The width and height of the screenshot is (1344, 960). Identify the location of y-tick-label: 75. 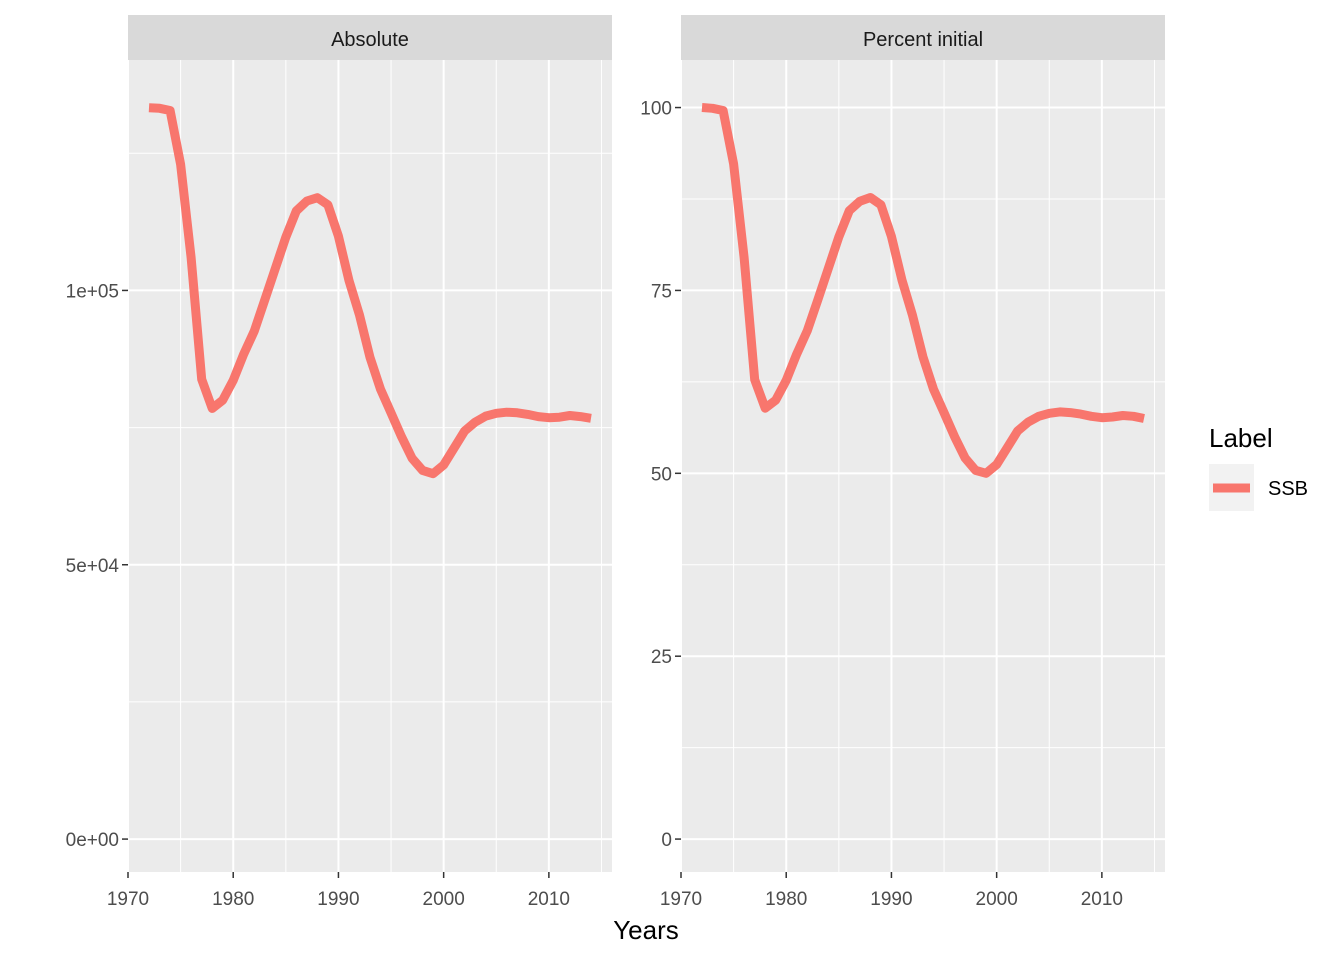
(661, 291).